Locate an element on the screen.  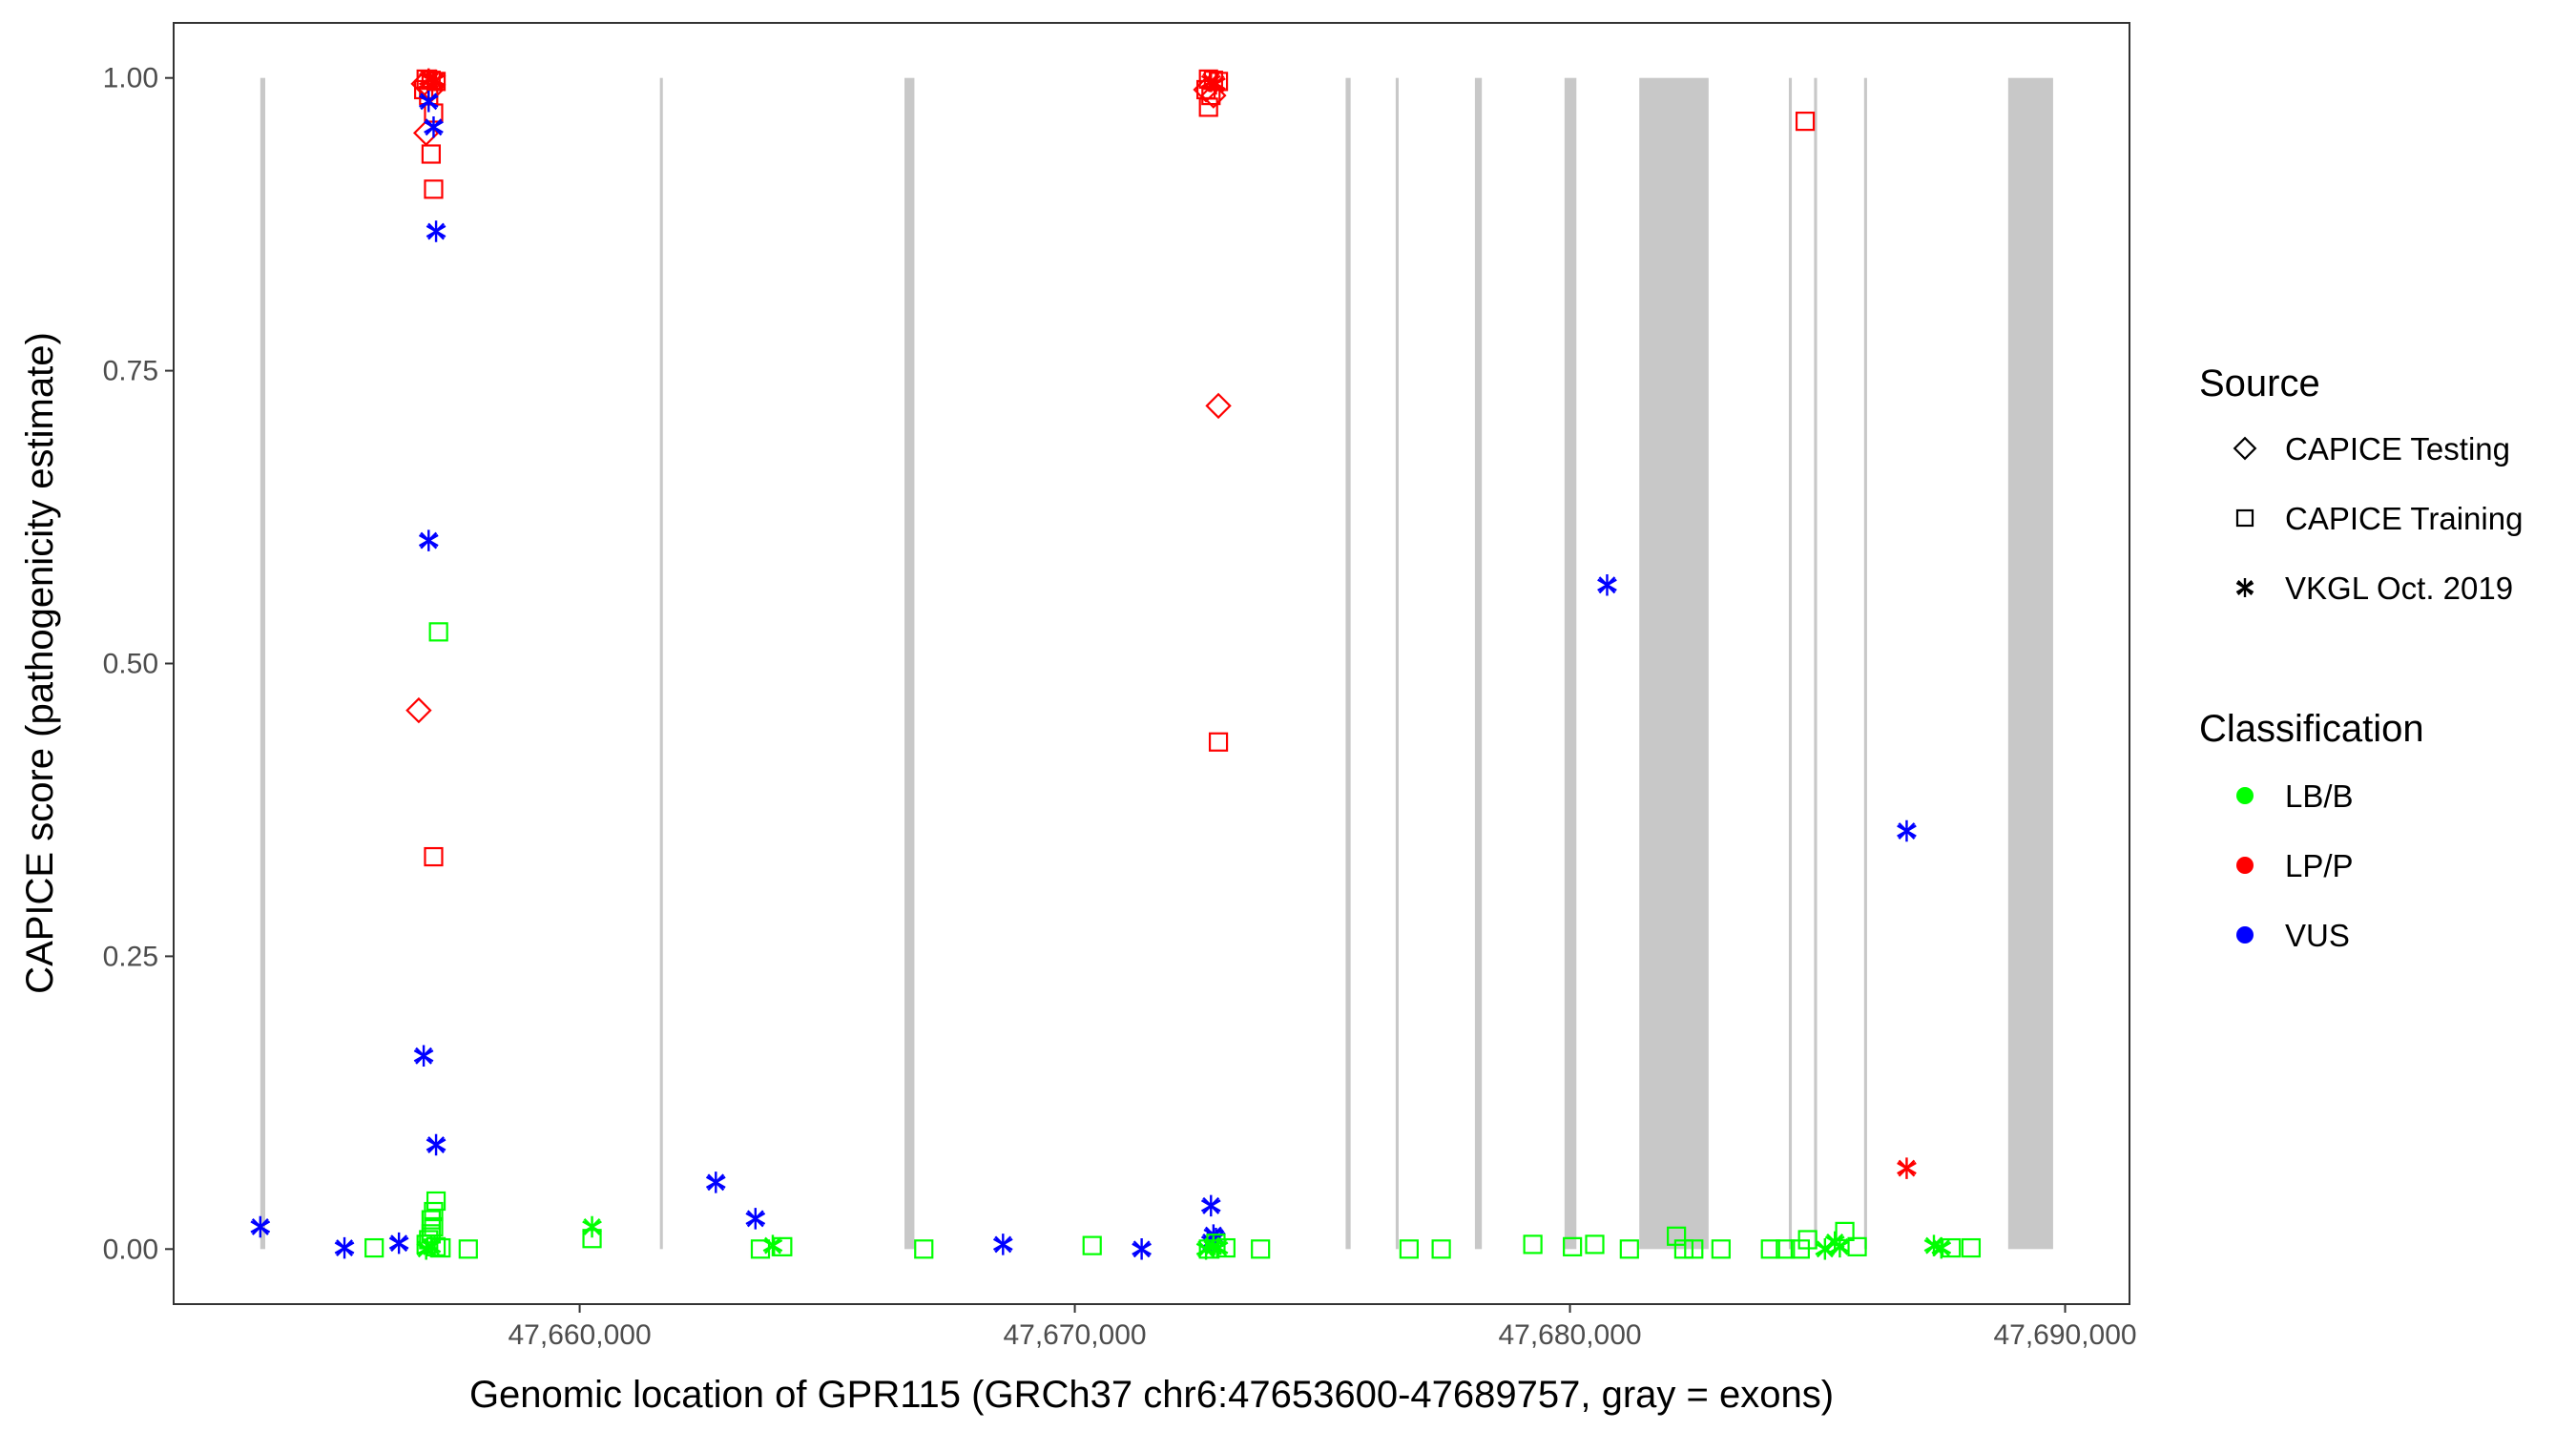
legend-label-classification: LP/P is located at coordinates (2319, 865).